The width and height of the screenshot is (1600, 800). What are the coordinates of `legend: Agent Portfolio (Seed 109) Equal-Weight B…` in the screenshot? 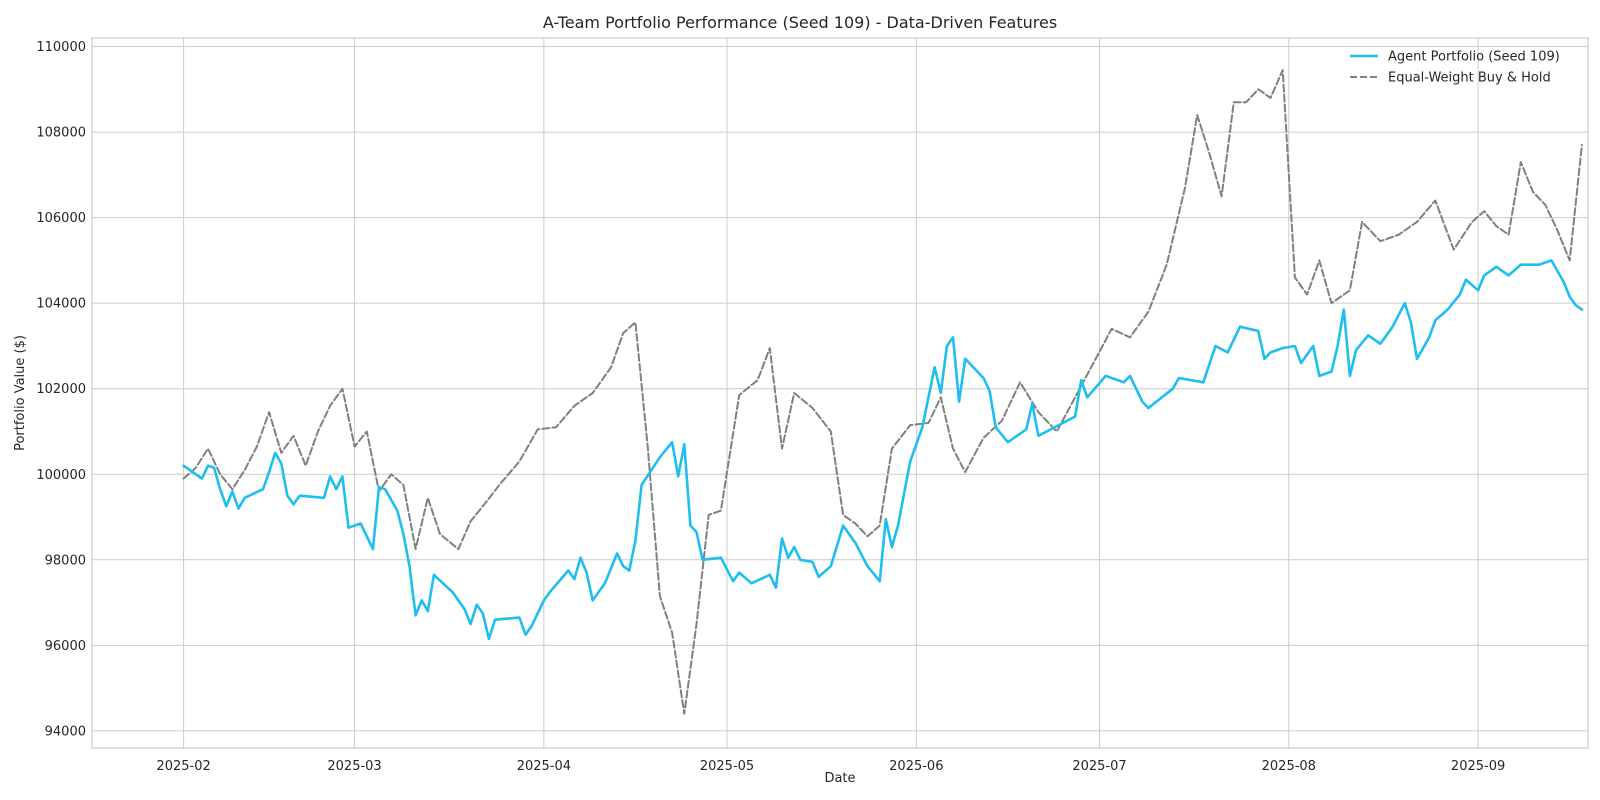 It's located at (1455, 68).